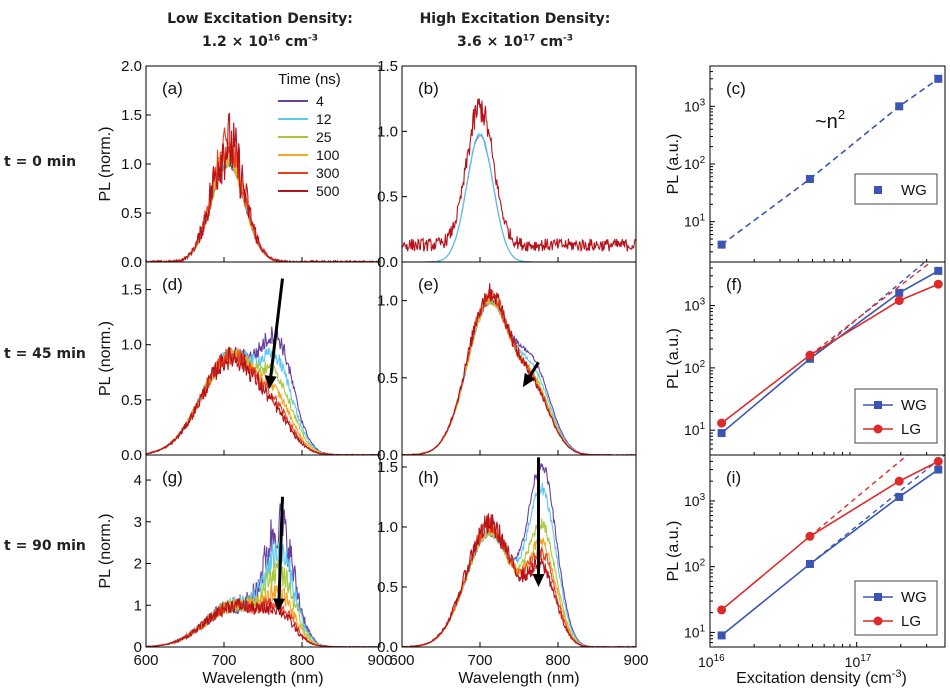  What do you see at coordinates (734, 284) in the screenshot?
I see `panel-label-f: (f)` at bounding box center [734, 284].